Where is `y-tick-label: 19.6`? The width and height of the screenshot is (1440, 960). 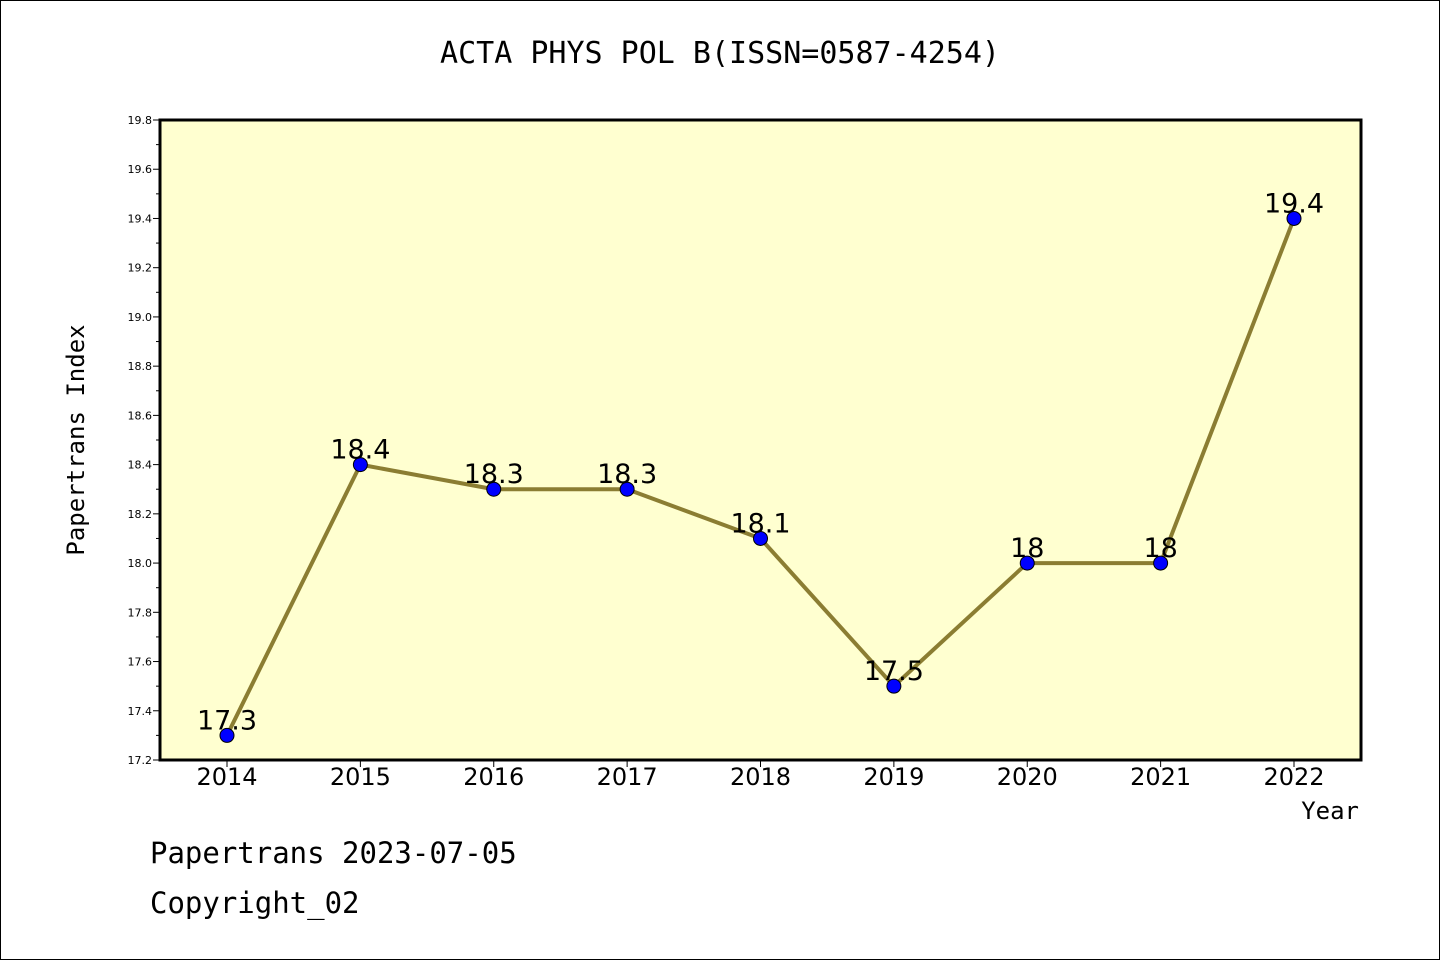
y-tick-label: 19.6 is located at coordinates (140, 169).